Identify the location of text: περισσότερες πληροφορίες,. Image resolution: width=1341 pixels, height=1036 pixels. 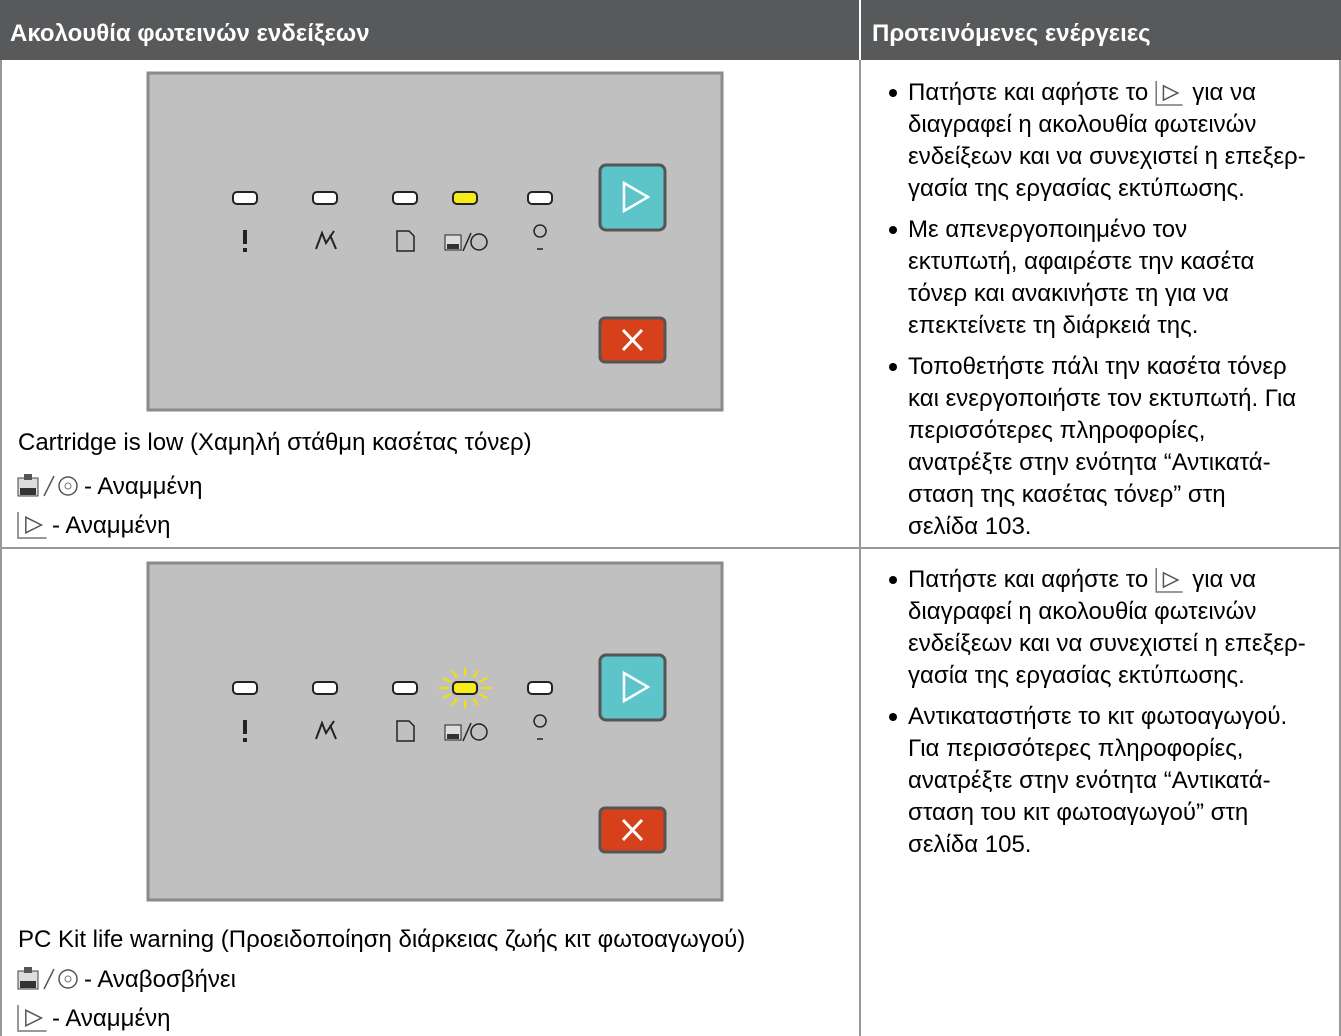
(1057, 430).